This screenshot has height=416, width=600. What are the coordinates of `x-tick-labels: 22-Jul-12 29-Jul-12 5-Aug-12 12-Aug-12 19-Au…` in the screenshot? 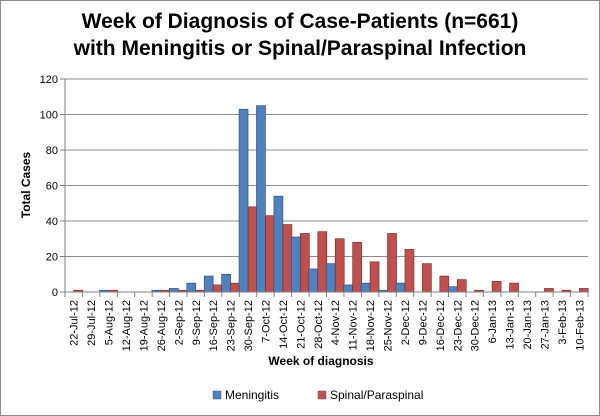 It's located at (328, 325).